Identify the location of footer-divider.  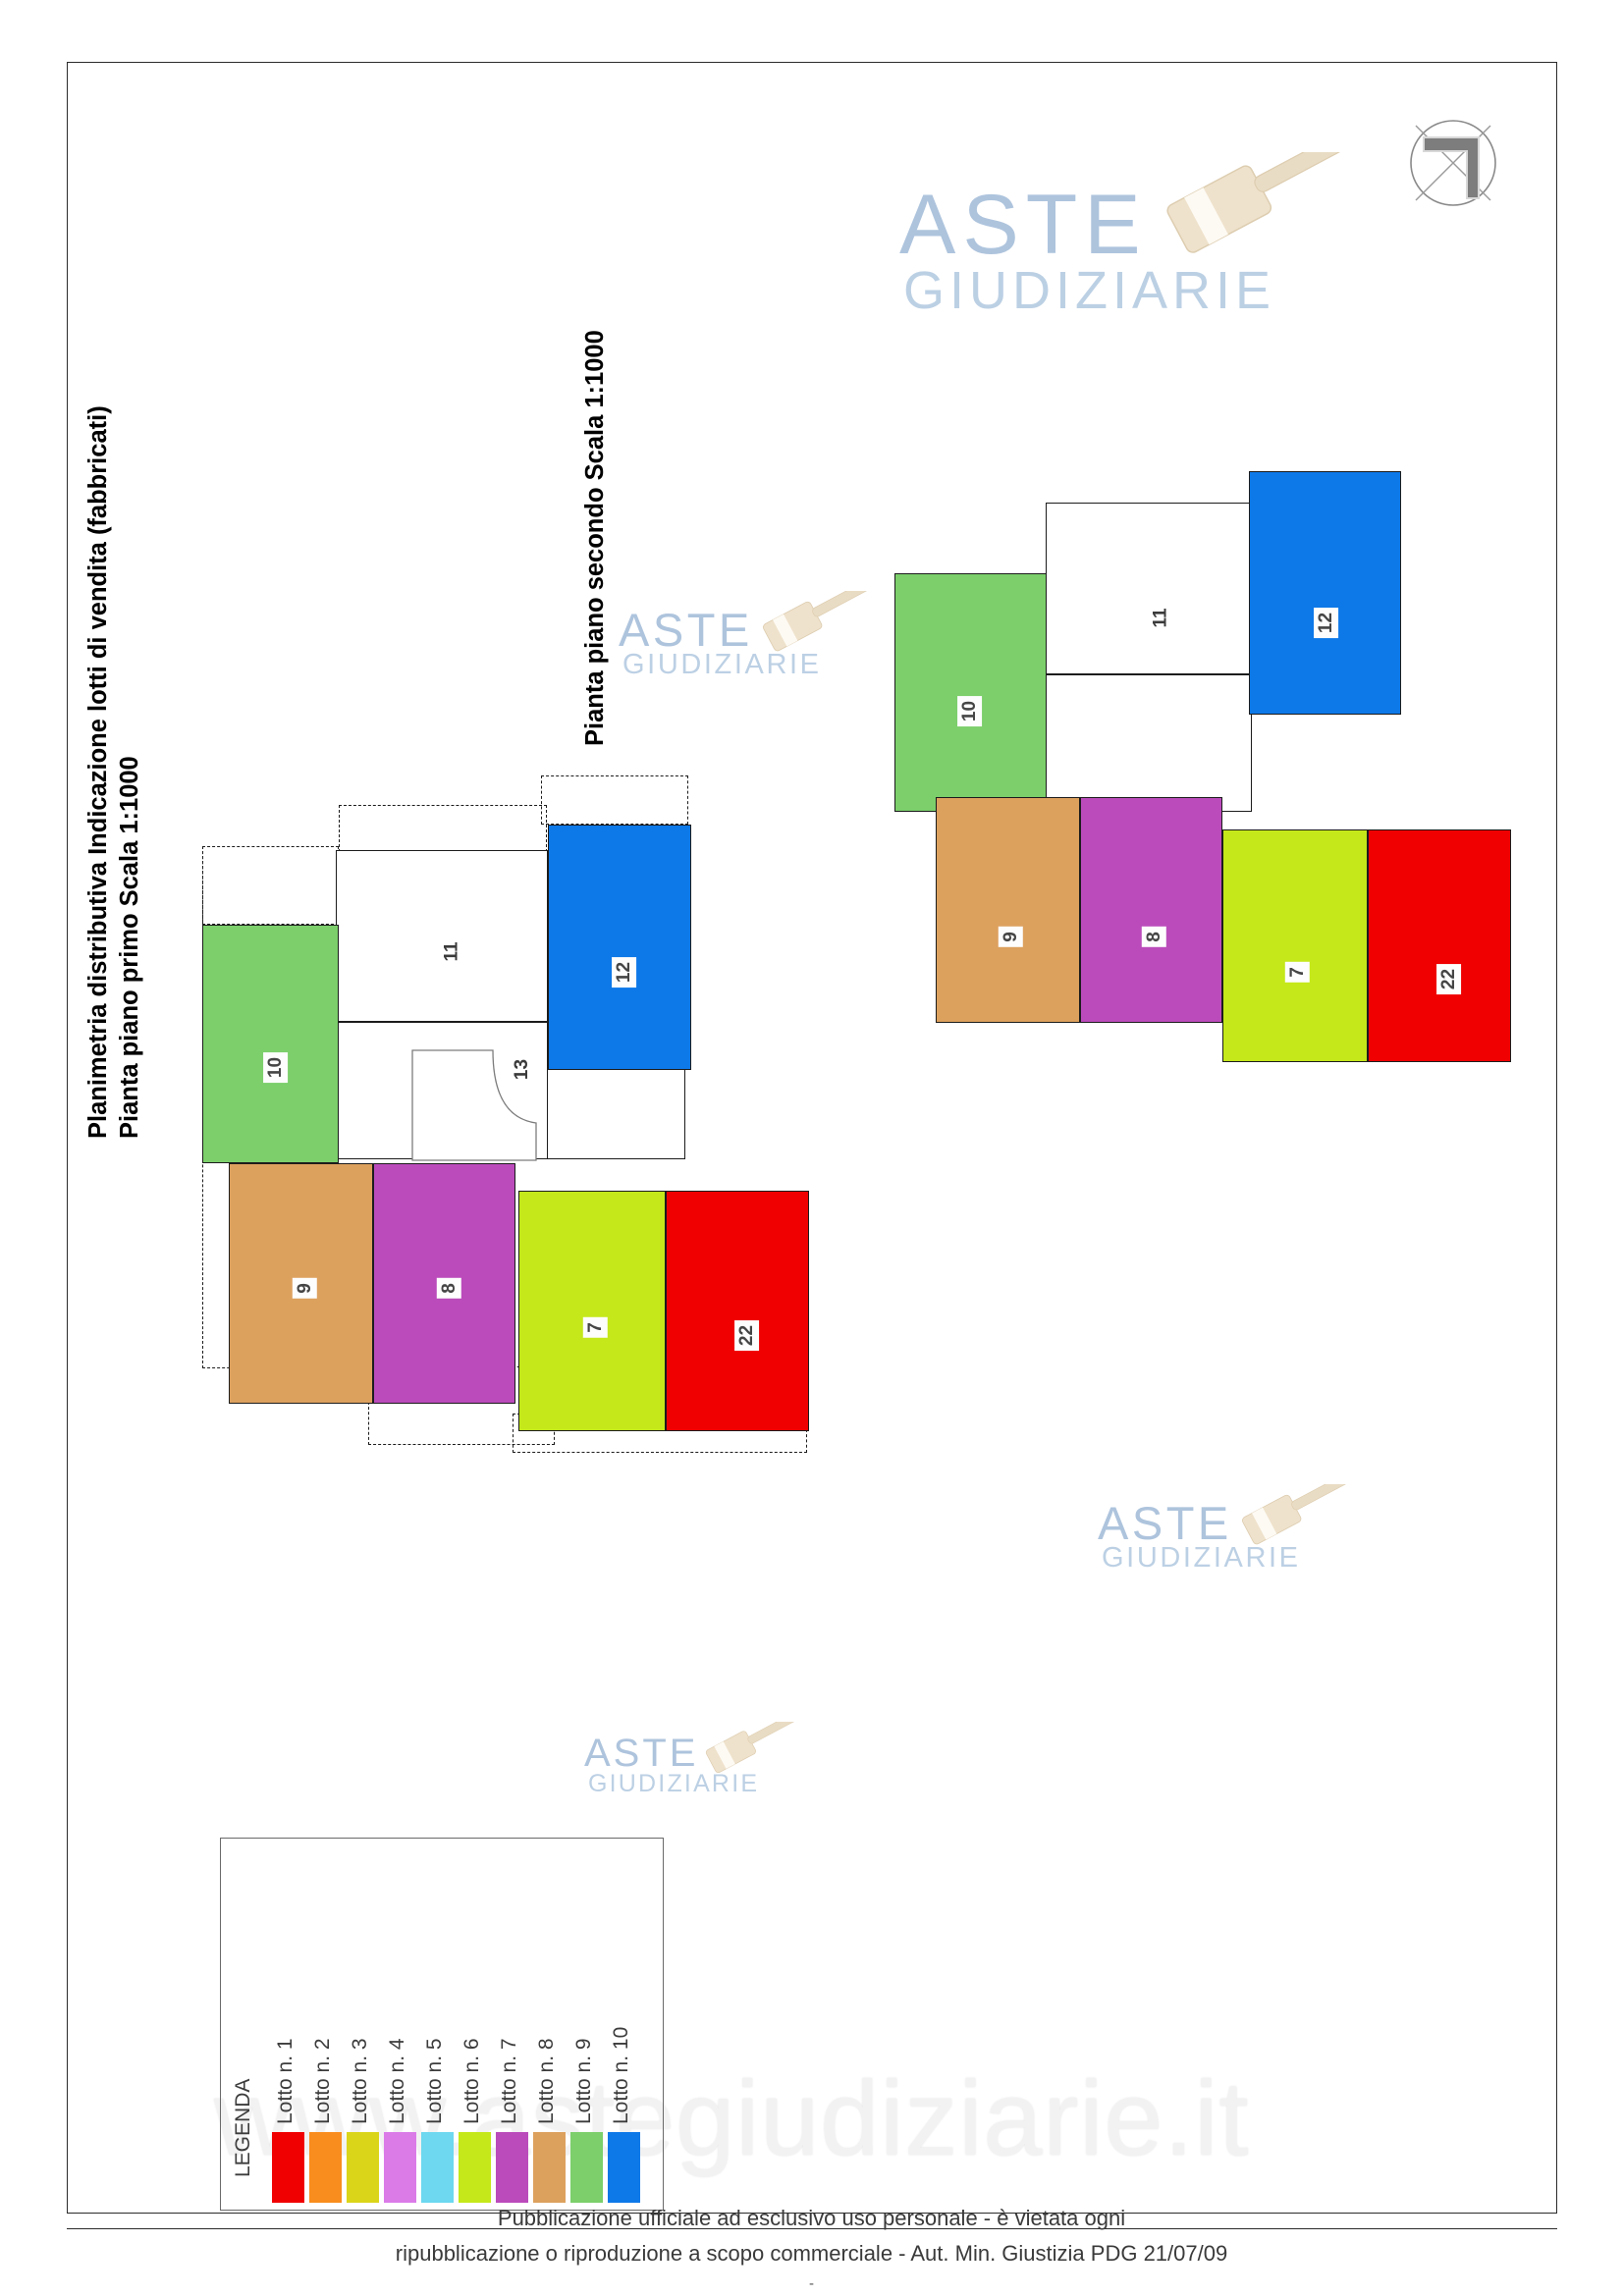
(812, 2229).